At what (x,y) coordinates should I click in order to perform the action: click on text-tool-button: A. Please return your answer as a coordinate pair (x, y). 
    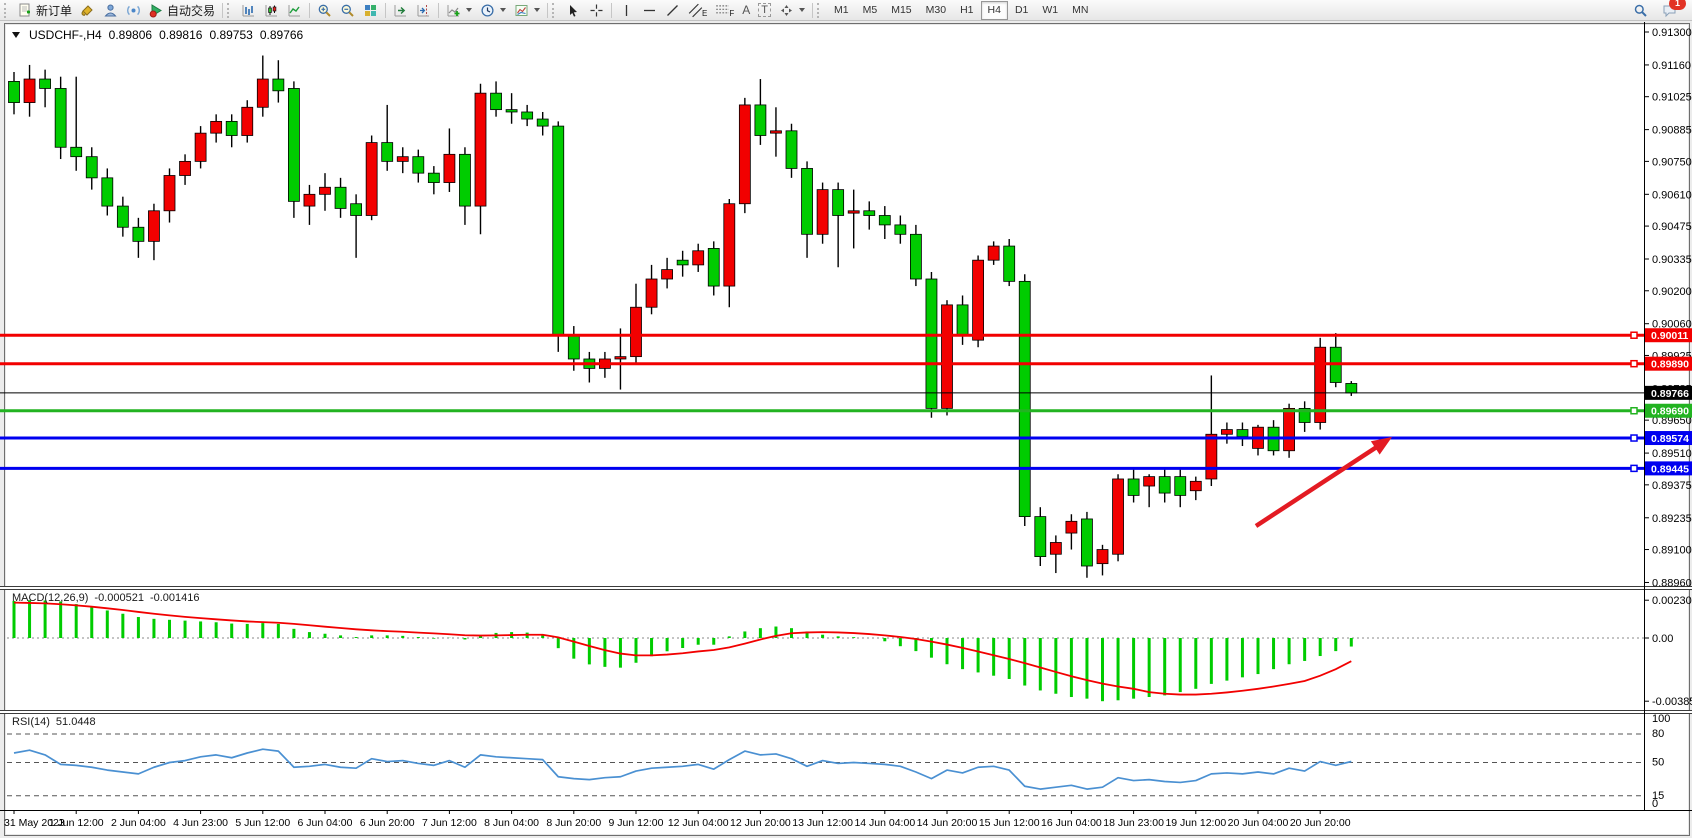
    Looking at the image, I should click on (746, 10).